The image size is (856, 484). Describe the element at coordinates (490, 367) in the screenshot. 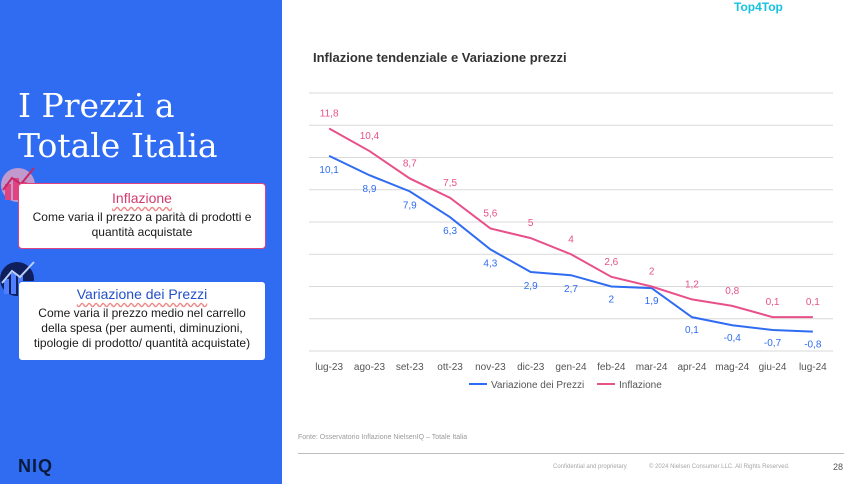

I see `x-tick-label: nov-23` at that location.